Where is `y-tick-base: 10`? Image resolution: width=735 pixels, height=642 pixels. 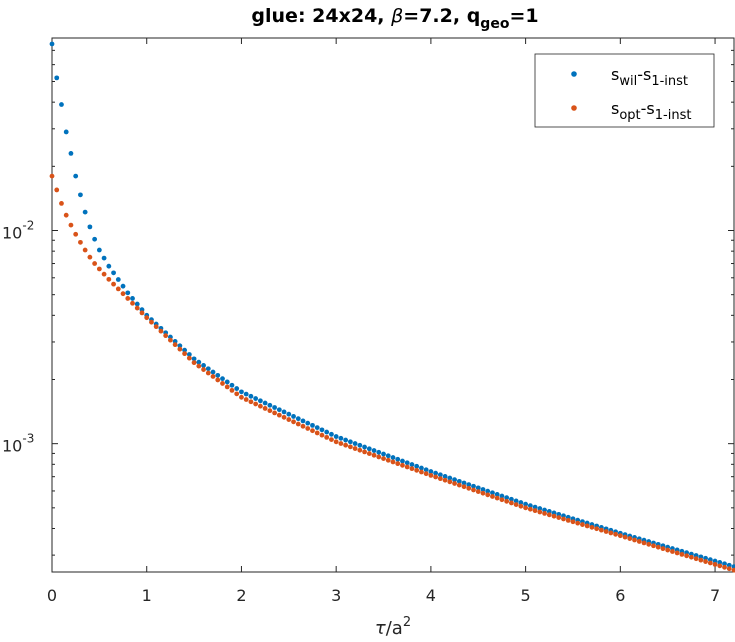
y-tick-base: 10 is located at coordinates (12, 446).